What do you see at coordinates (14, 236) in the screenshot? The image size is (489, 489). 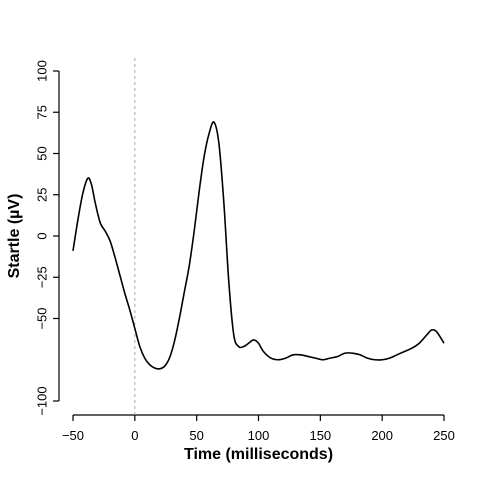 I see `y-axis-title: Startle (µV)` at bounding box center [14, 236].